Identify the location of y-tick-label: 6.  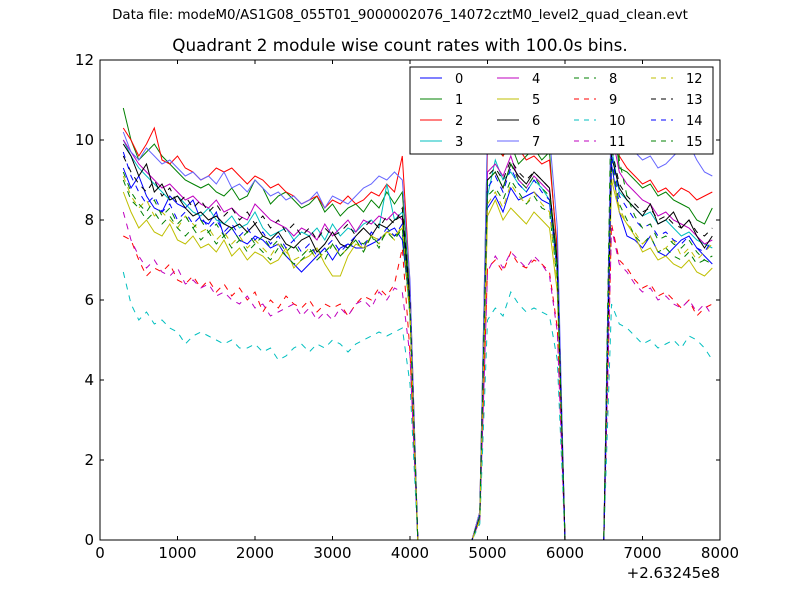
(89, 300).